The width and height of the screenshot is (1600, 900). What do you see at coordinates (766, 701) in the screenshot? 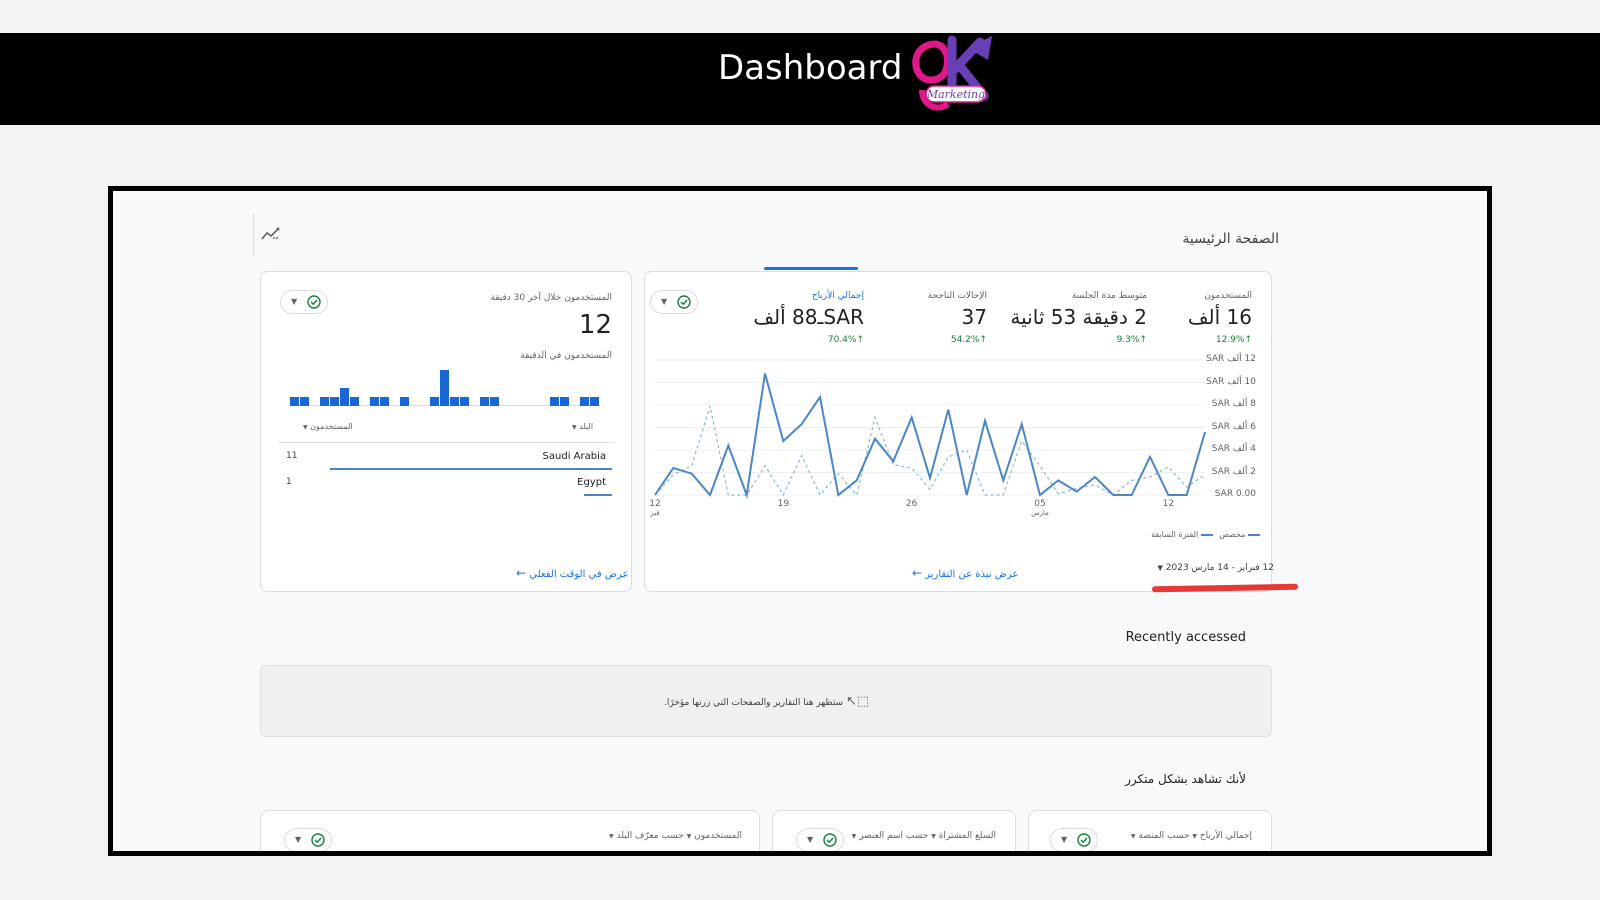
I see `recently-accessed-panel` at bounding box center [766, 701].